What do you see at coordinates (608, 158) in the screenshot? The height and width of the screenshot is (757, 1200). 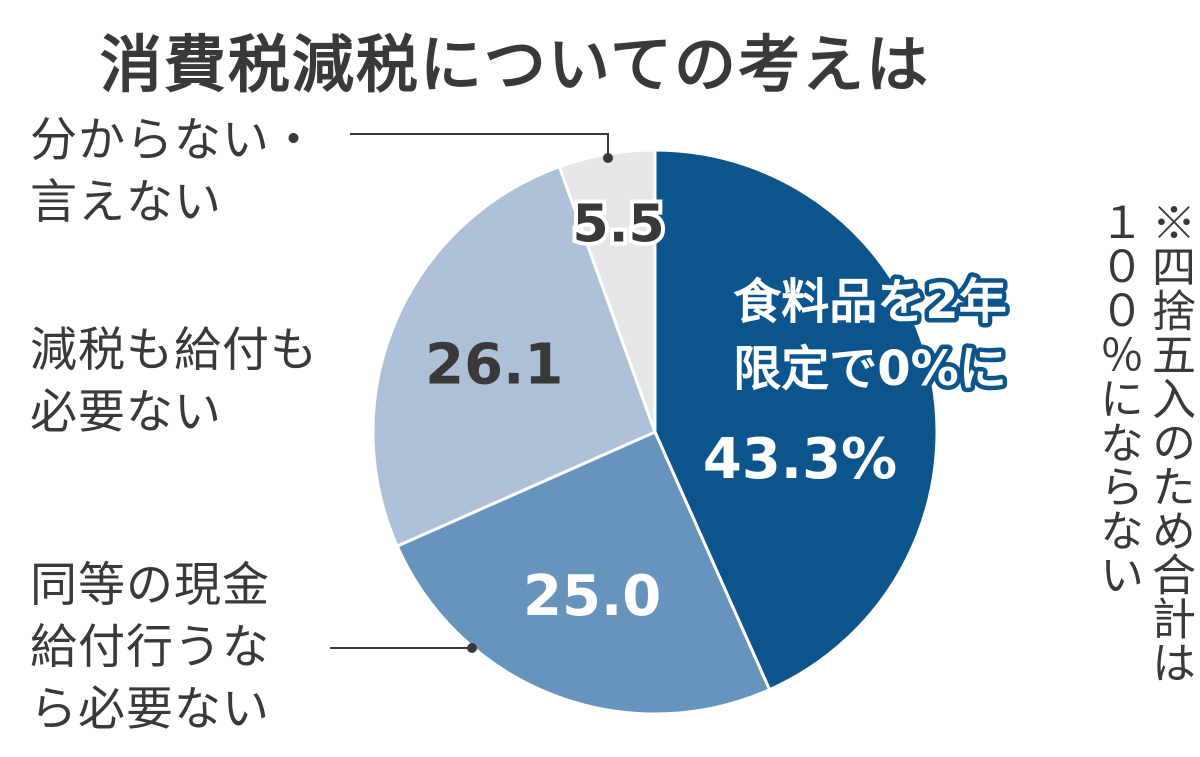 I see `leader-dont-know-dot` at bounding box center [608, 158].